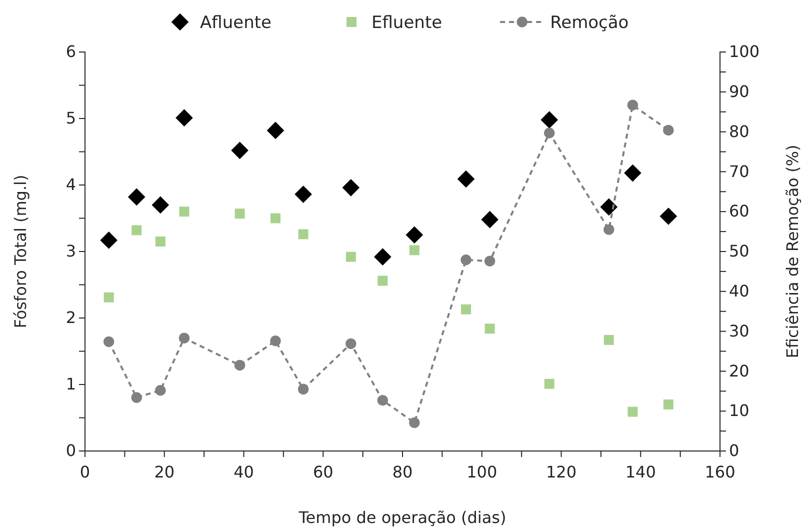 Image resolution: width=810 pixels, height=529 pixels. I want to click on y-tick-label: 0, so click(71, 450).